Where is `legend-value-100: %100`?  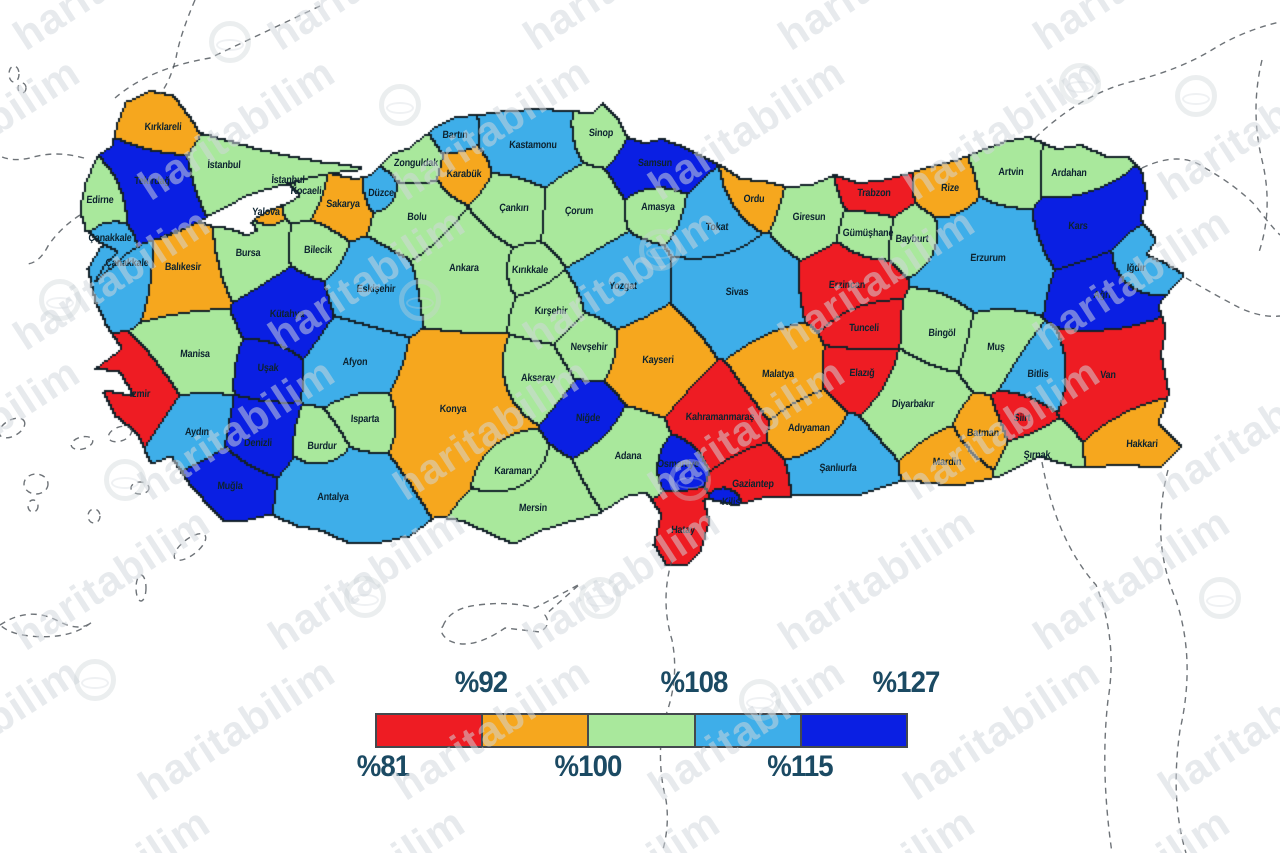
legend-value-100: %100 is located at coordinates (588, 766).